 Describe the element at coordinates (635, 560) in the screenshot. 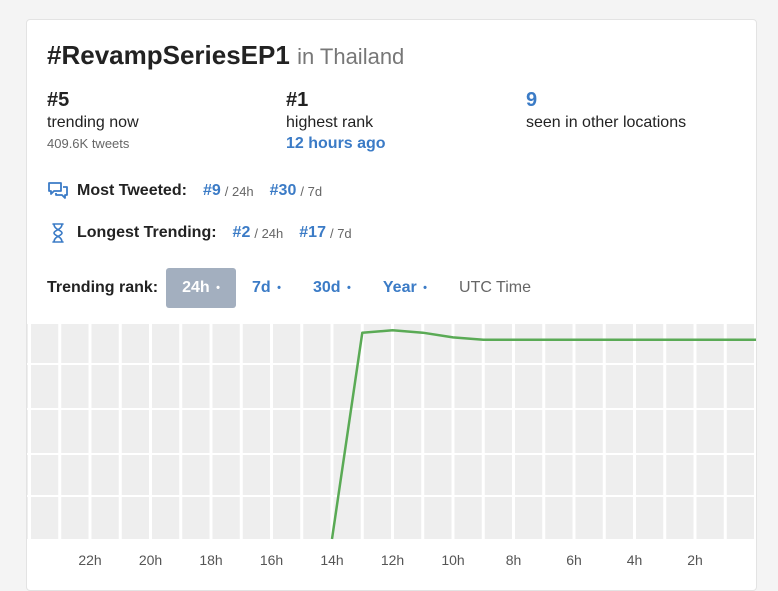

I see `x-tick-label: 4h` at that location.